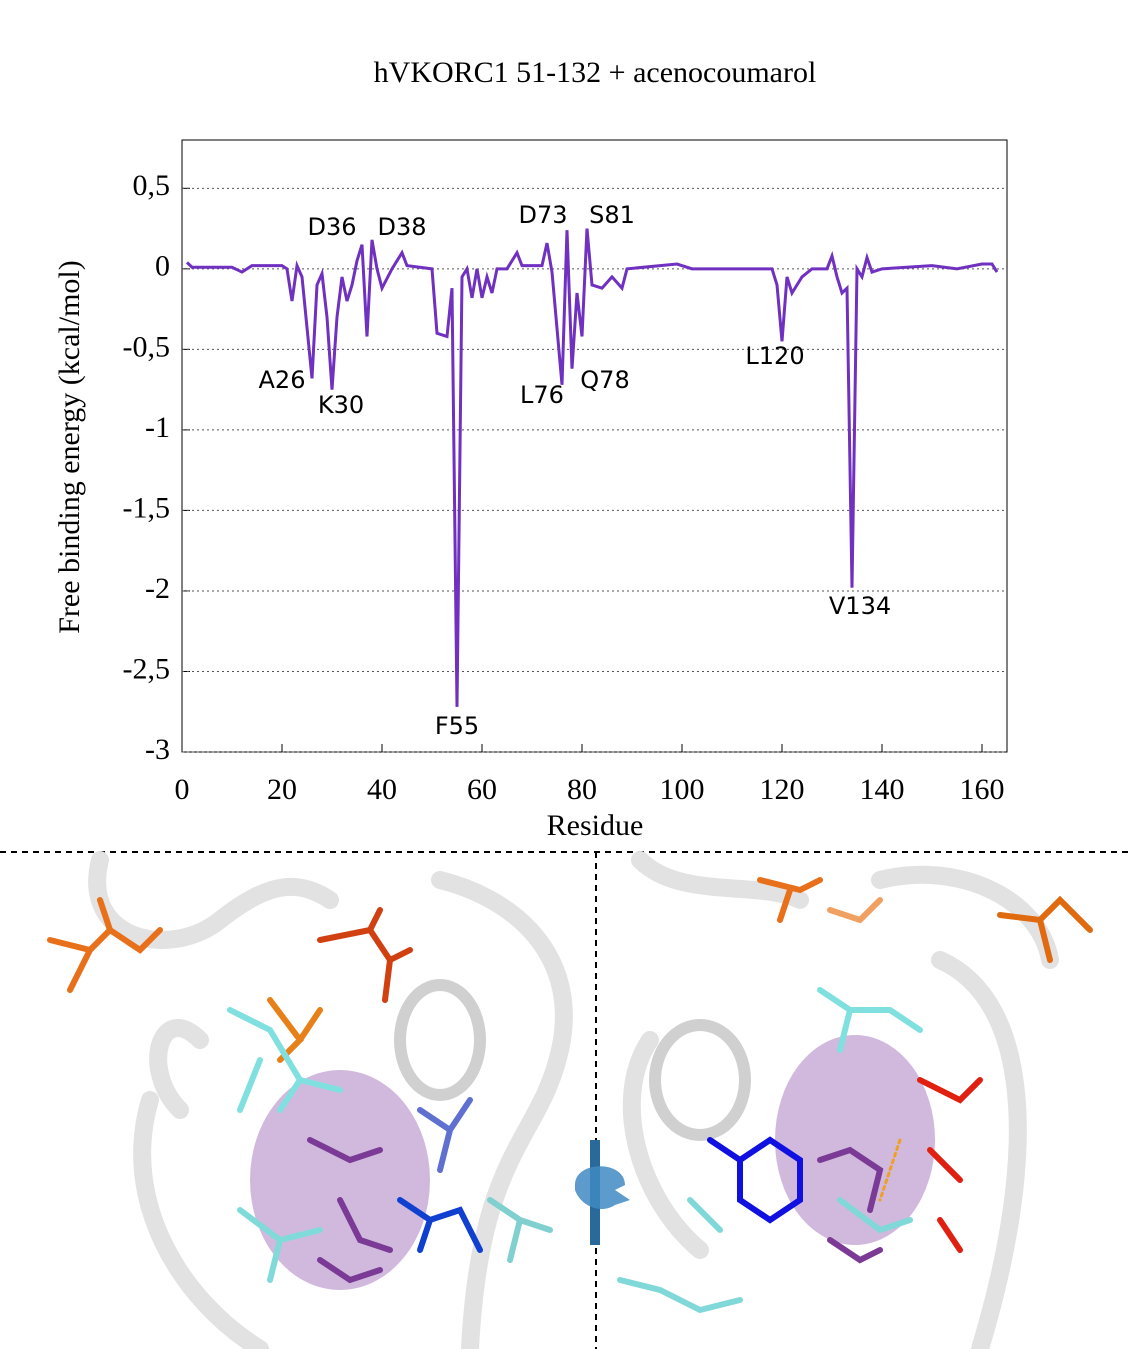  What do you see at coordinates (595, 72) in the screenshot?
I see `chart-title: hVKORC1 51-132 + acenocoumarol` at bounding box center [595, 72].